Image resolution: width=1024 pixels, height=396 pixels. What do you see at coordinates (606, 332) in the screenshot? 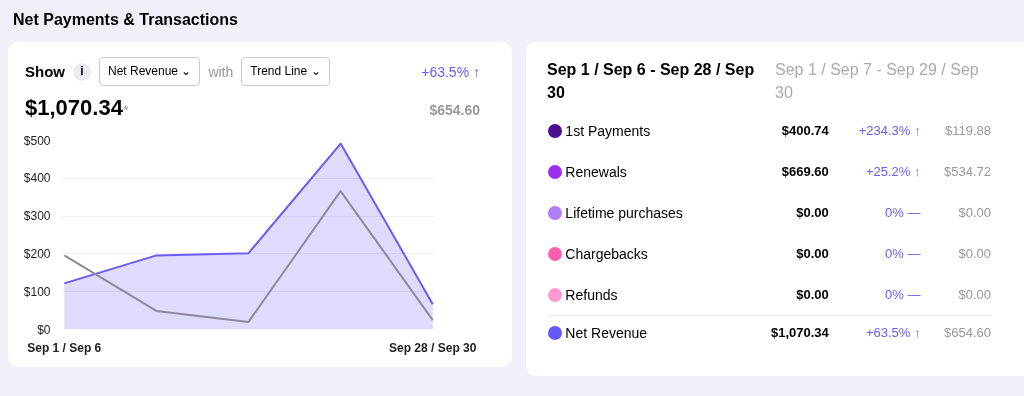
I see `category-label: Net Revenue` at bounding box center [606, 332].